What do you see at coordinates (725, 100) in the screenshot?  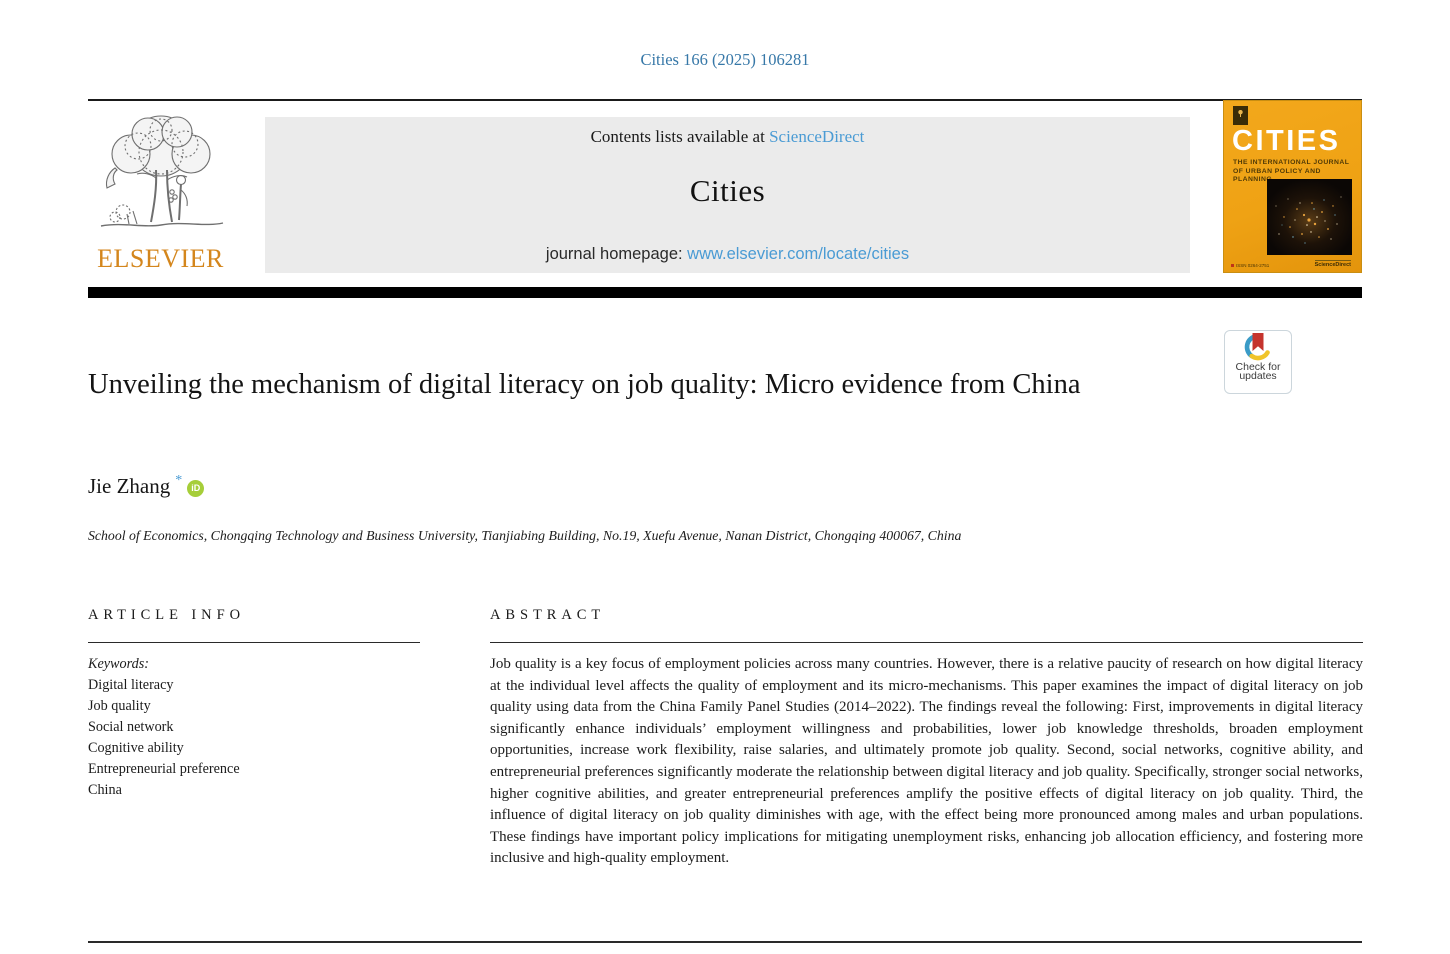 I see `top-rule` at bounding box center [725, 100].